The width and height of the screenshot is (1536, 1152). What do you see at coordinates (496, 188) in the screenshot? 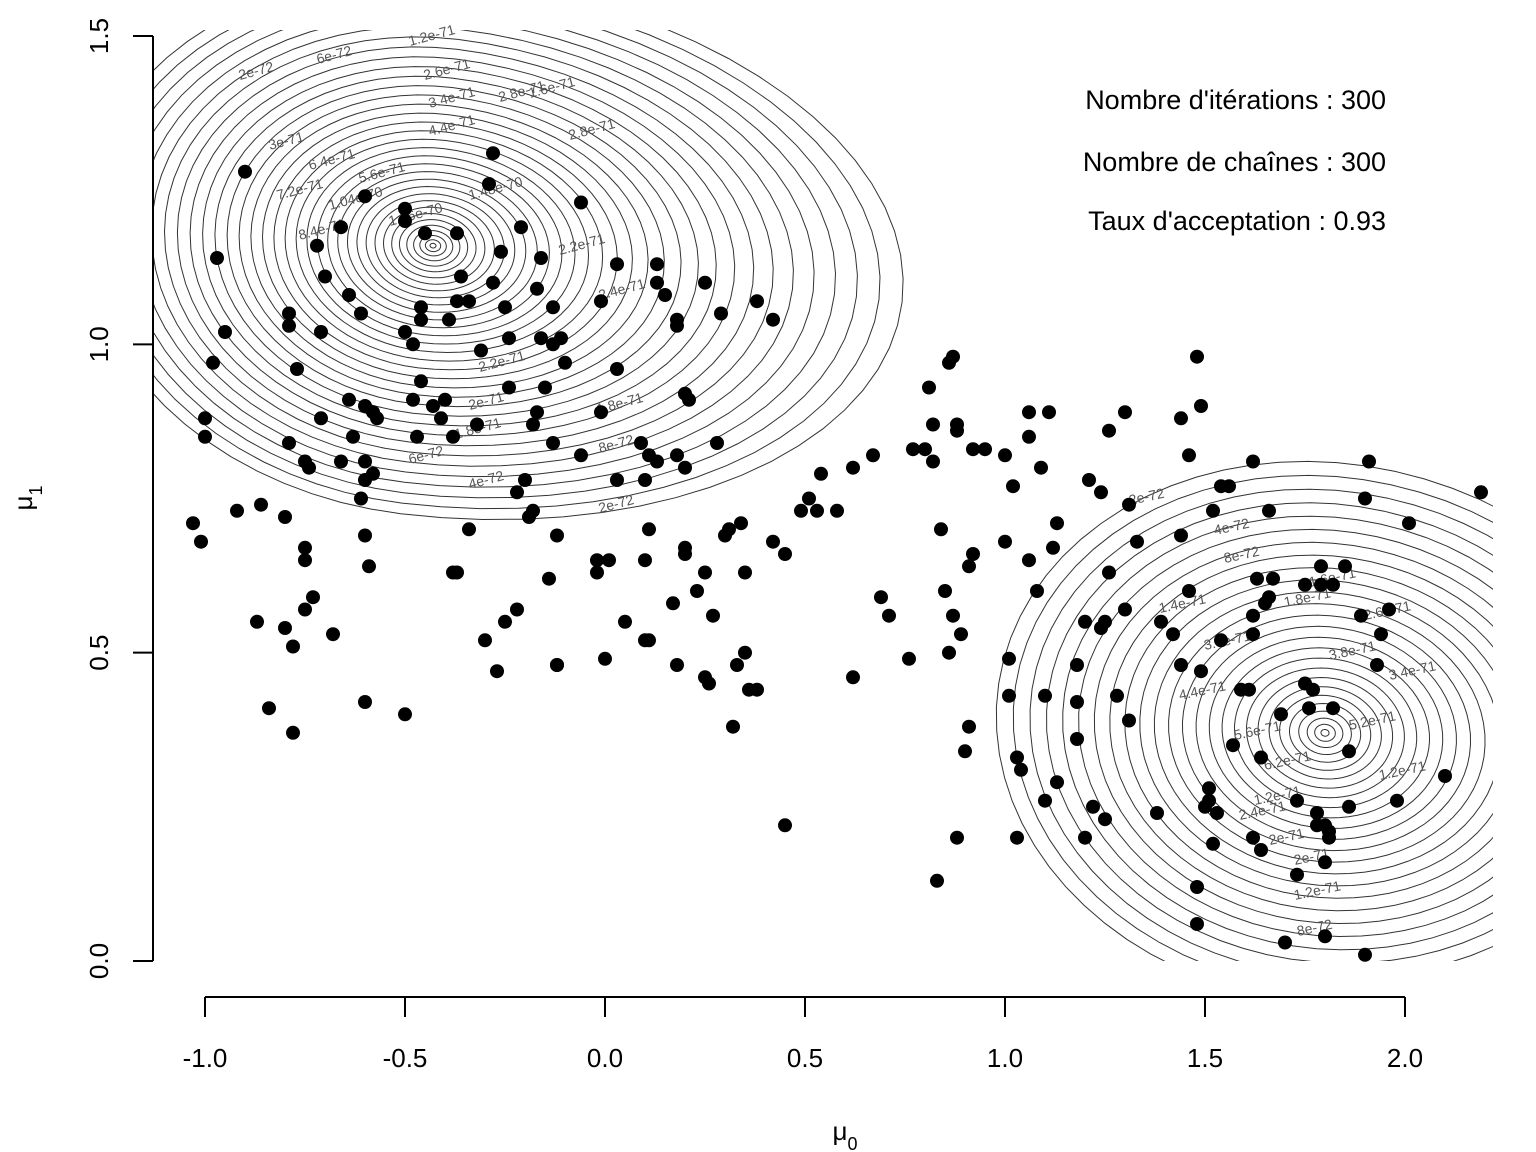
I see `contour-label: 1.48e-70` at bounding box center [496, 188].